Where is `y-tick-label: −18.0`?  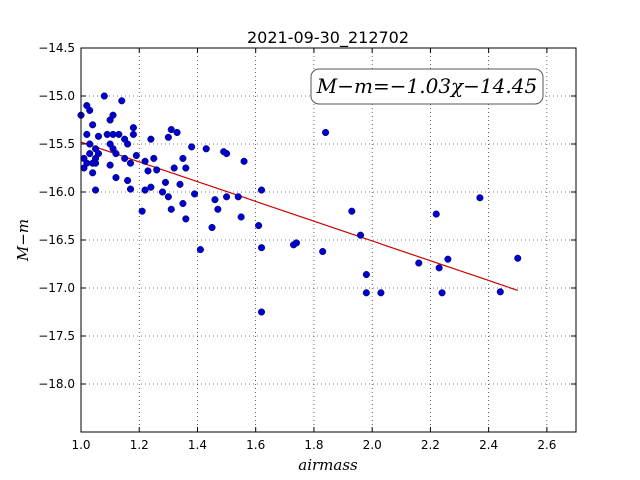
y-tick-label: −18.0 is located at coordinates (56, 384).